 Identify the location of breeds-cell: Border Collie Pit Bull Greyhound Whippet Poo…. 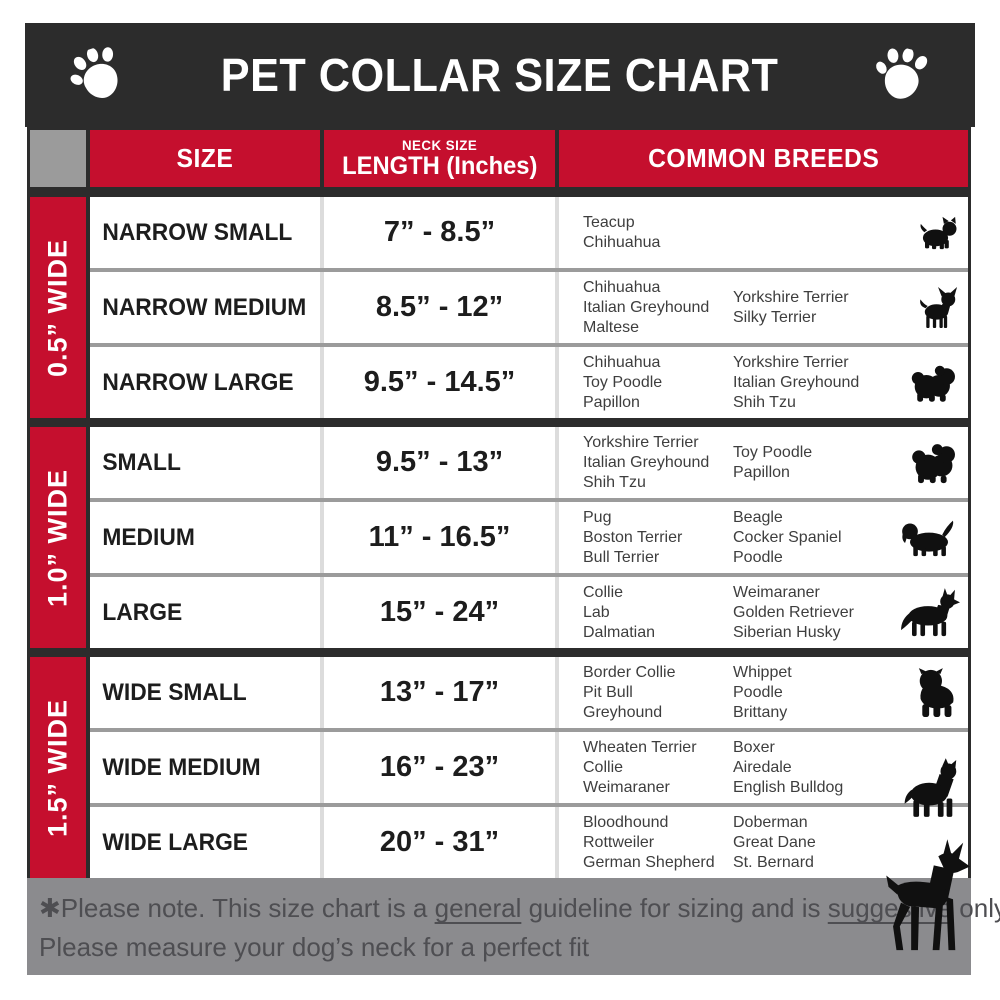
(763, 692).